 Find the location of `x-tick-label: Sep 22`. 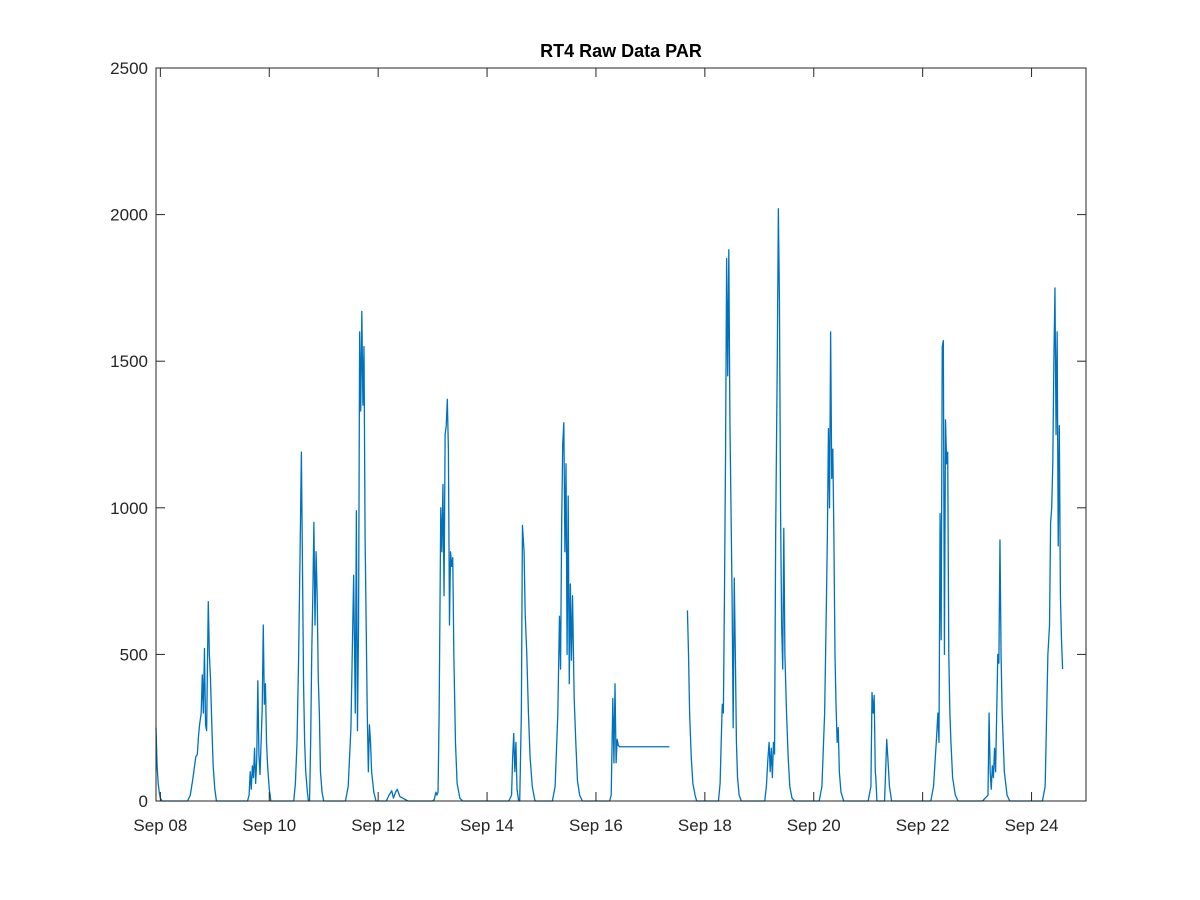

x-tick-label: Sep 22 is located at coordinates (923, 825).